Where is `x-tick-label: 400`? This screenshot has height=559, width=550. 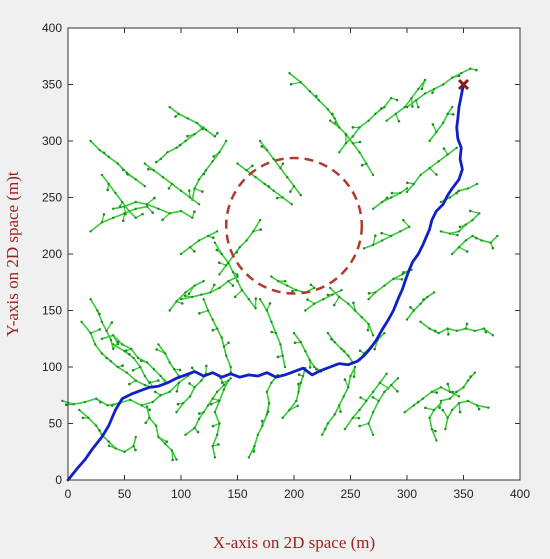
x-tick-label: 400 is located at coordinates (520, 494).